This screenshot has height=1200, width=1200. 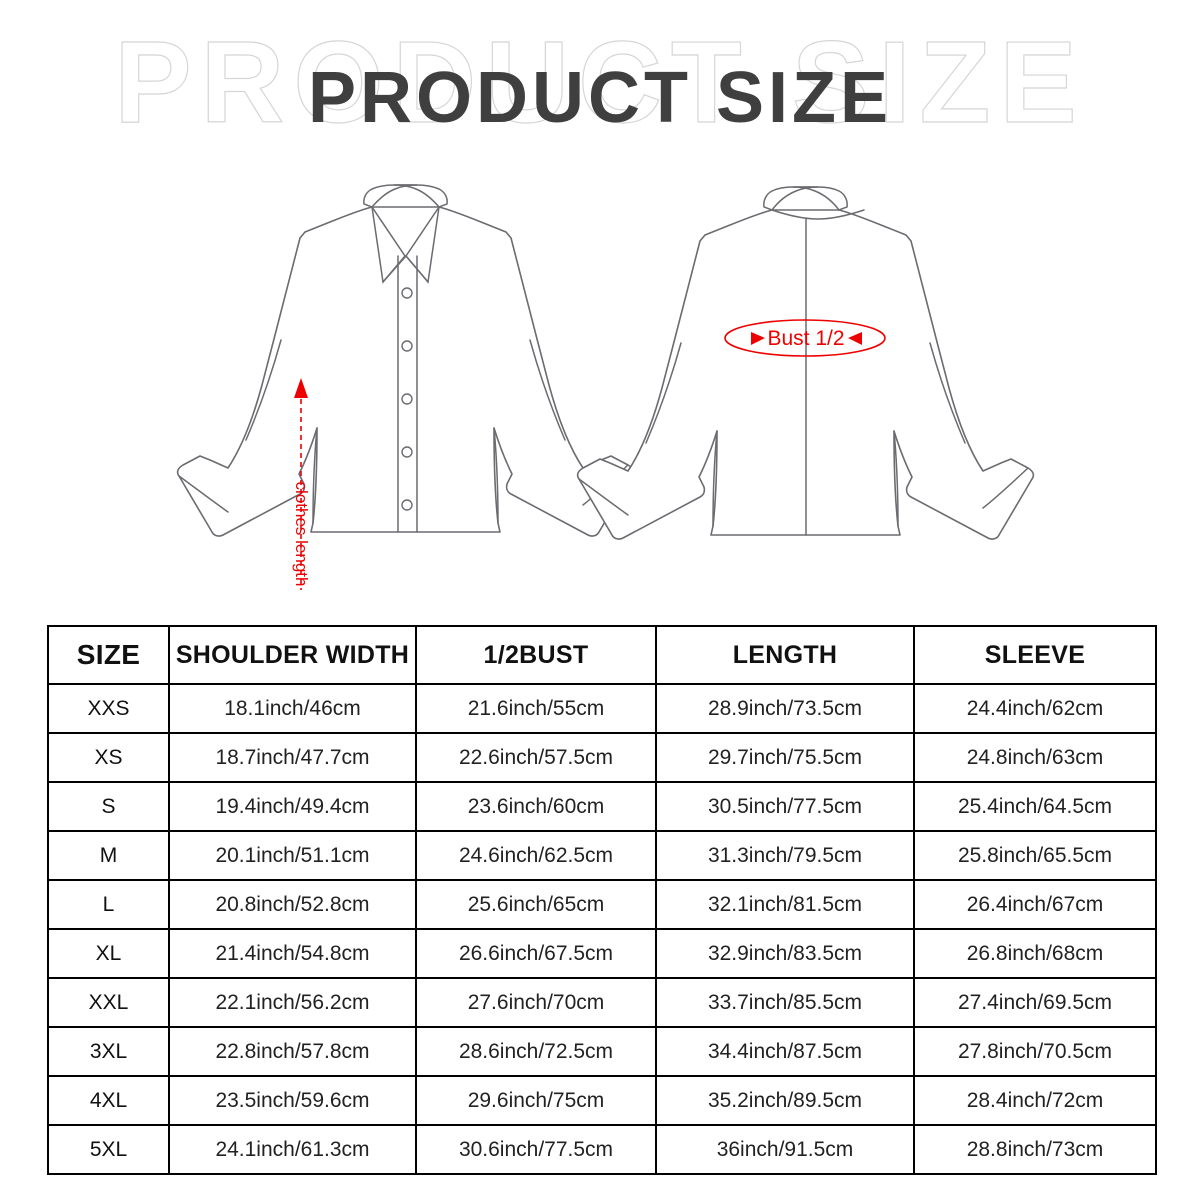 I want to click on cell-half-bust: 21.6inch/55cm, so click(x=536, y=708).